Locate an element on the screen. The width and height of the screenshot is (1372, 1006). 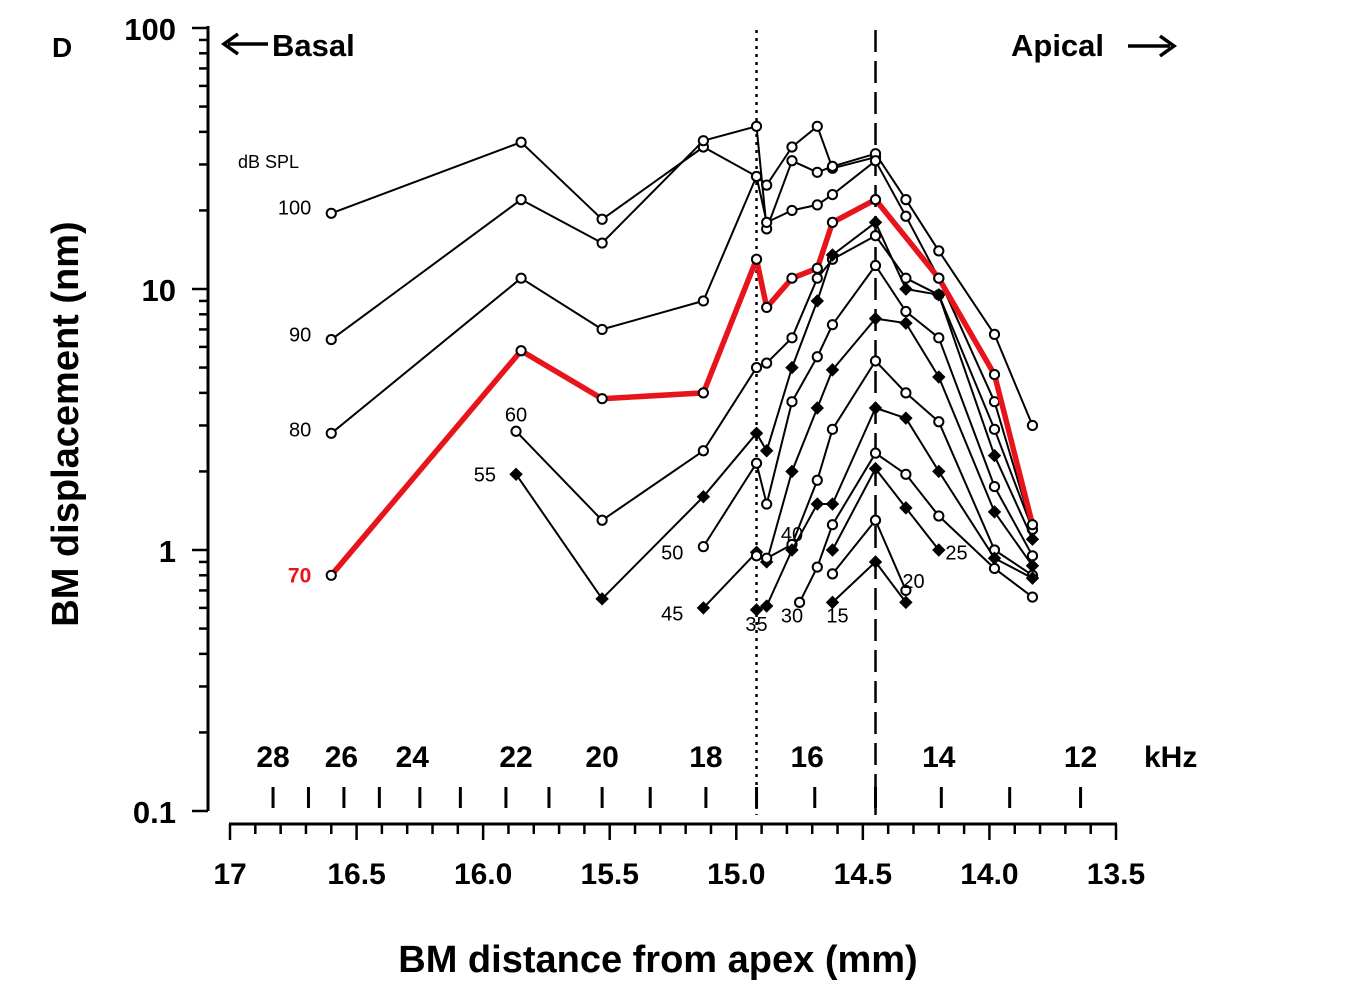
level-header: dB SPL is located at coordinates (268, 162).